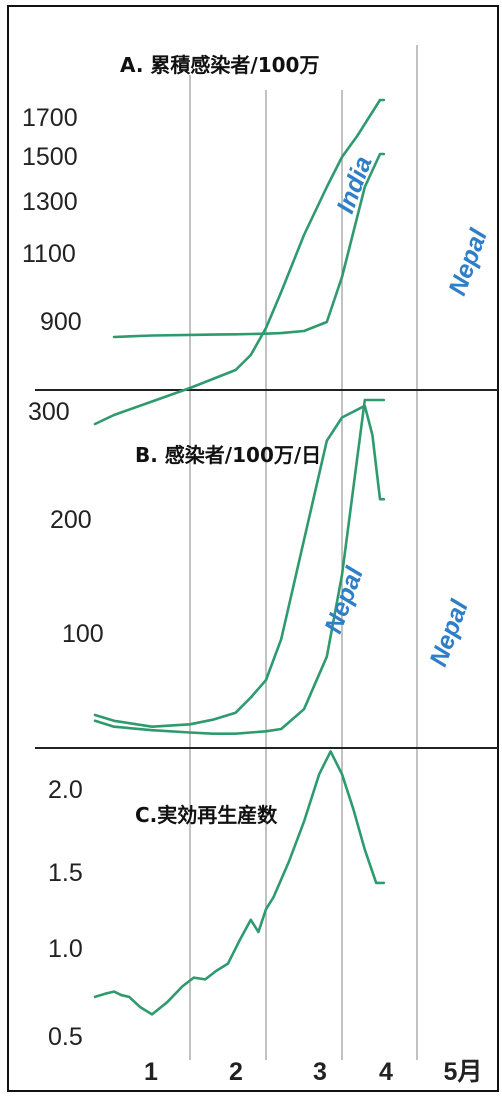 This screenshot has height=1097, width=502. Describe the element at coordinates (49, 254) in the screenshot. I see `panel-a-ytick: 1100` at that location.